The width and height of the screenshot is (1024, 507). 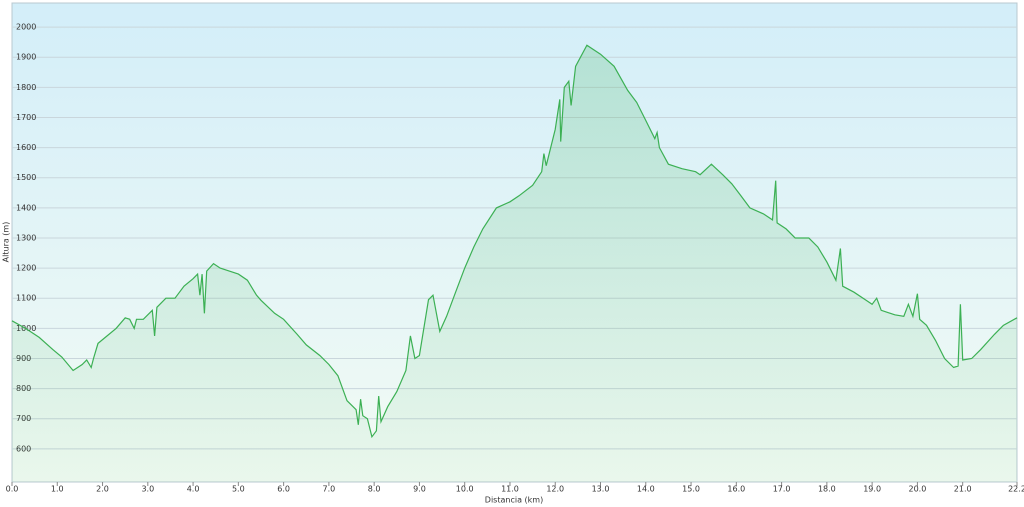 What do you see at coordinates (963, 489) in the screenshot?
I see `x-tick-label: 21.0` at bounding box center [963, 489].